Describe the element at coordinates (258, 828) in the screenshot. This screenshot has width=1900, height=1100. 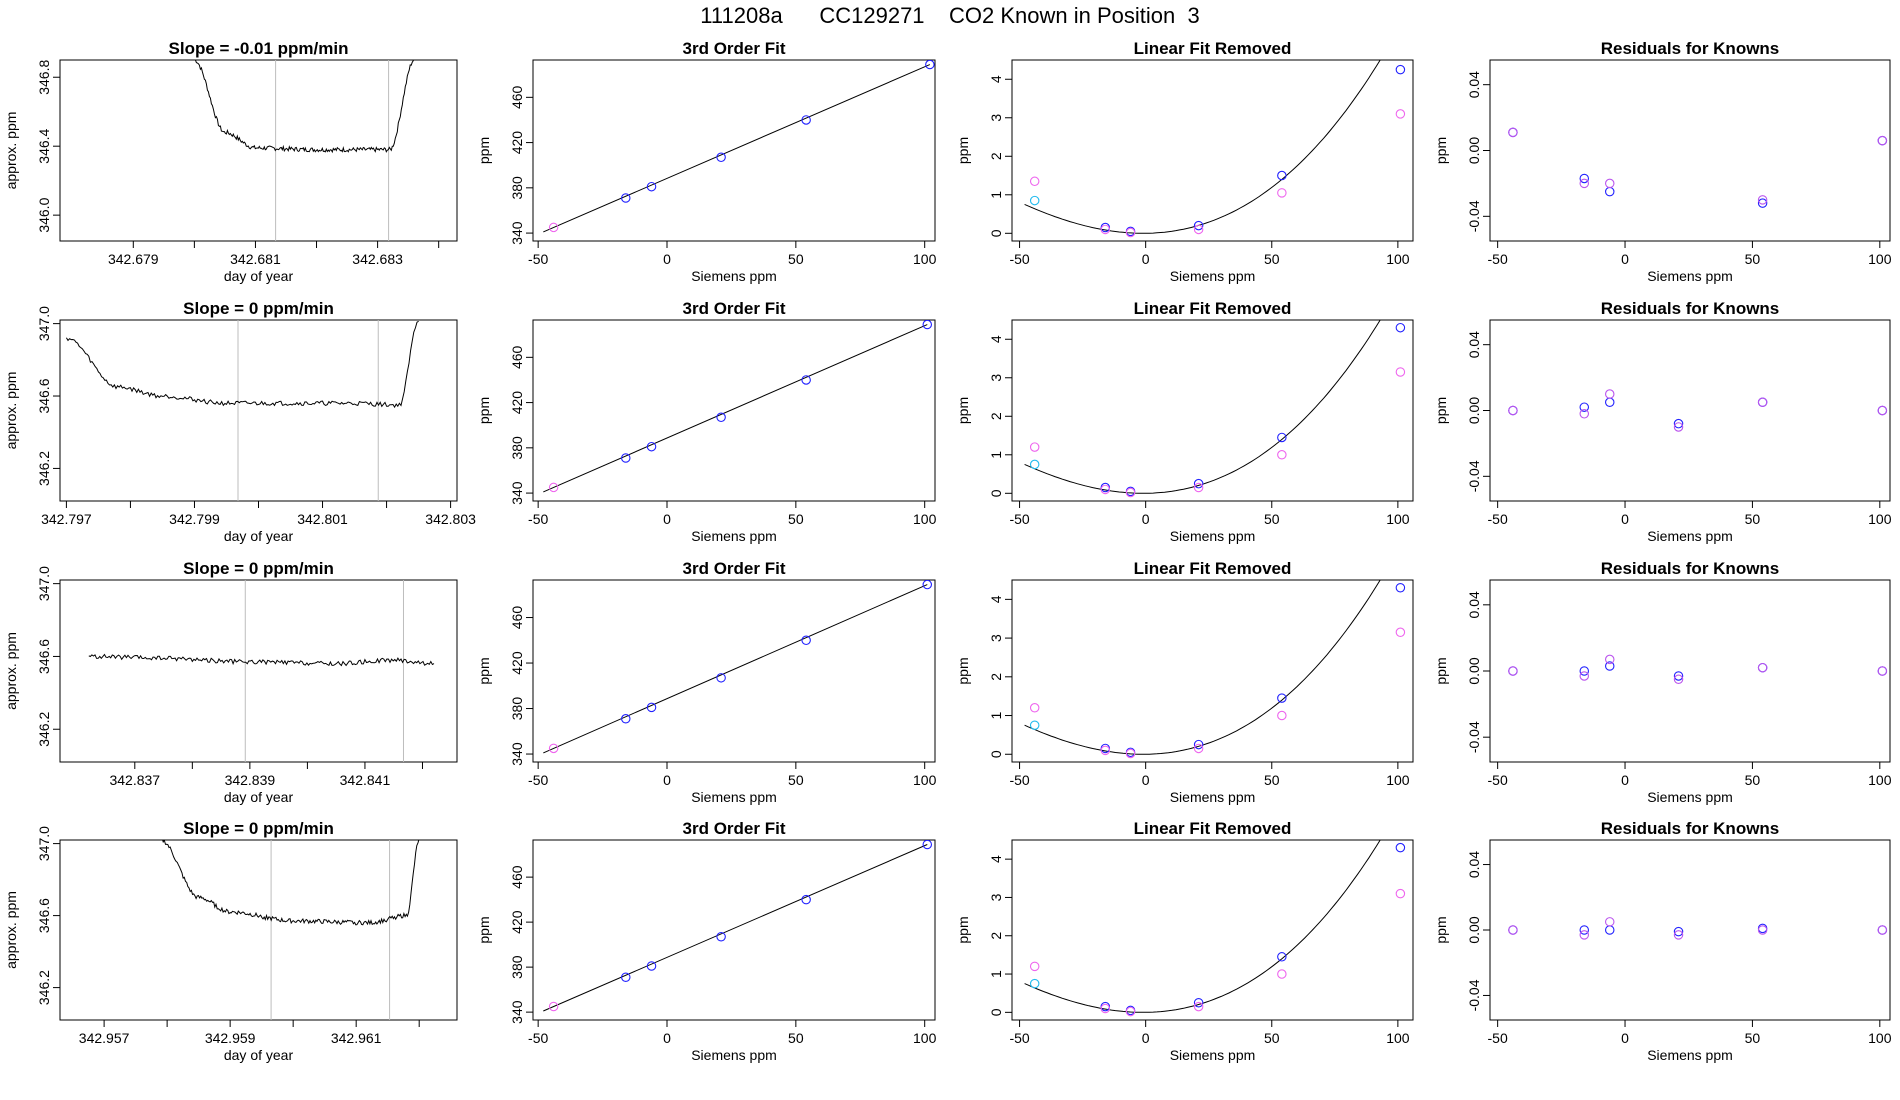
I see `chart-title: Slope = 0 ppm/min` at that location.